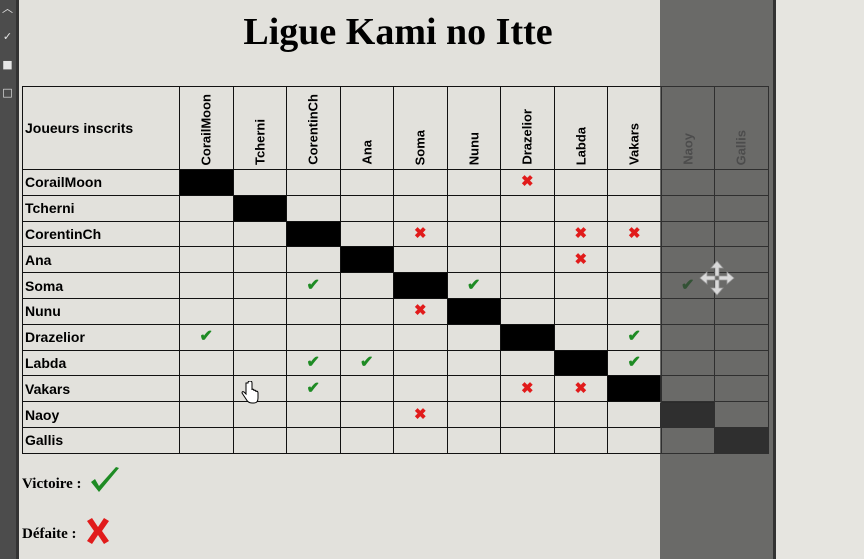 The image size is (864, 559). Describe the element at coordinates (7, 64) in the screenshot. I see `trash-icon: ■` at that location.